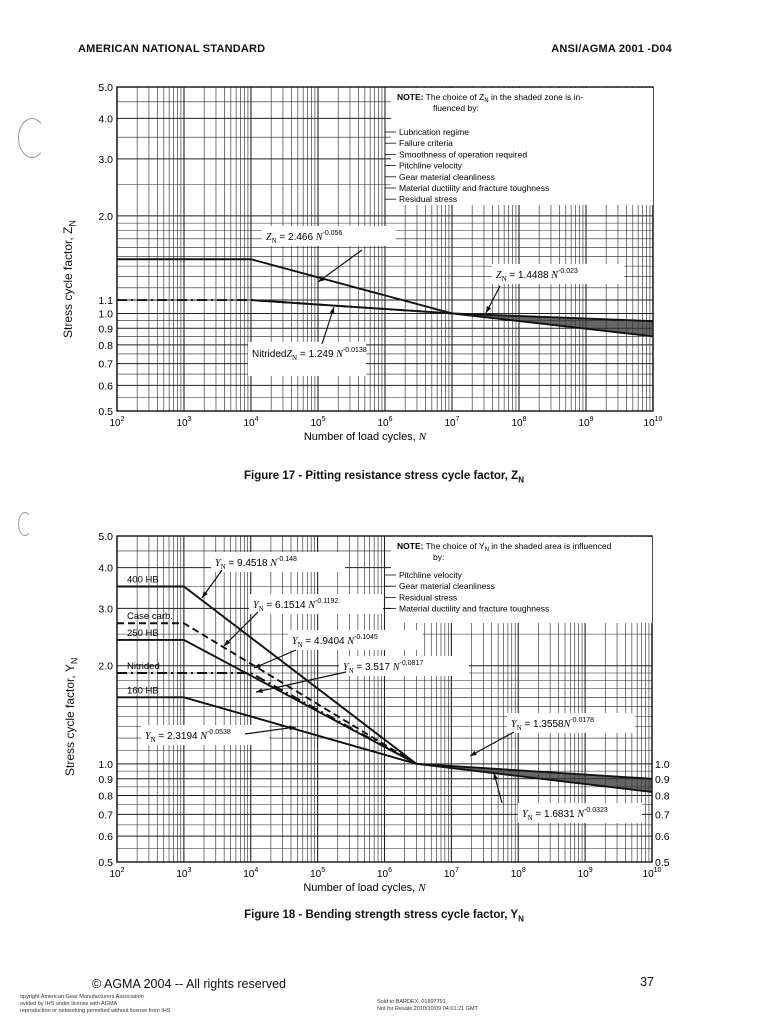 The image size is (768, 1024). What do you see at coordinates (662, 863) in the screenshot?
I see `y-tick-label-right: 0.5` at bounding box center [662, 863].